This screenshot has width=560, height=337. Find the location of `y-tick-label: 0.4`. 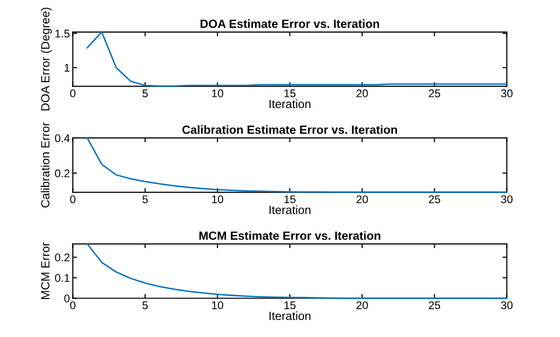

y-tick-label: 0.4 is located at coordinates (62, 138).